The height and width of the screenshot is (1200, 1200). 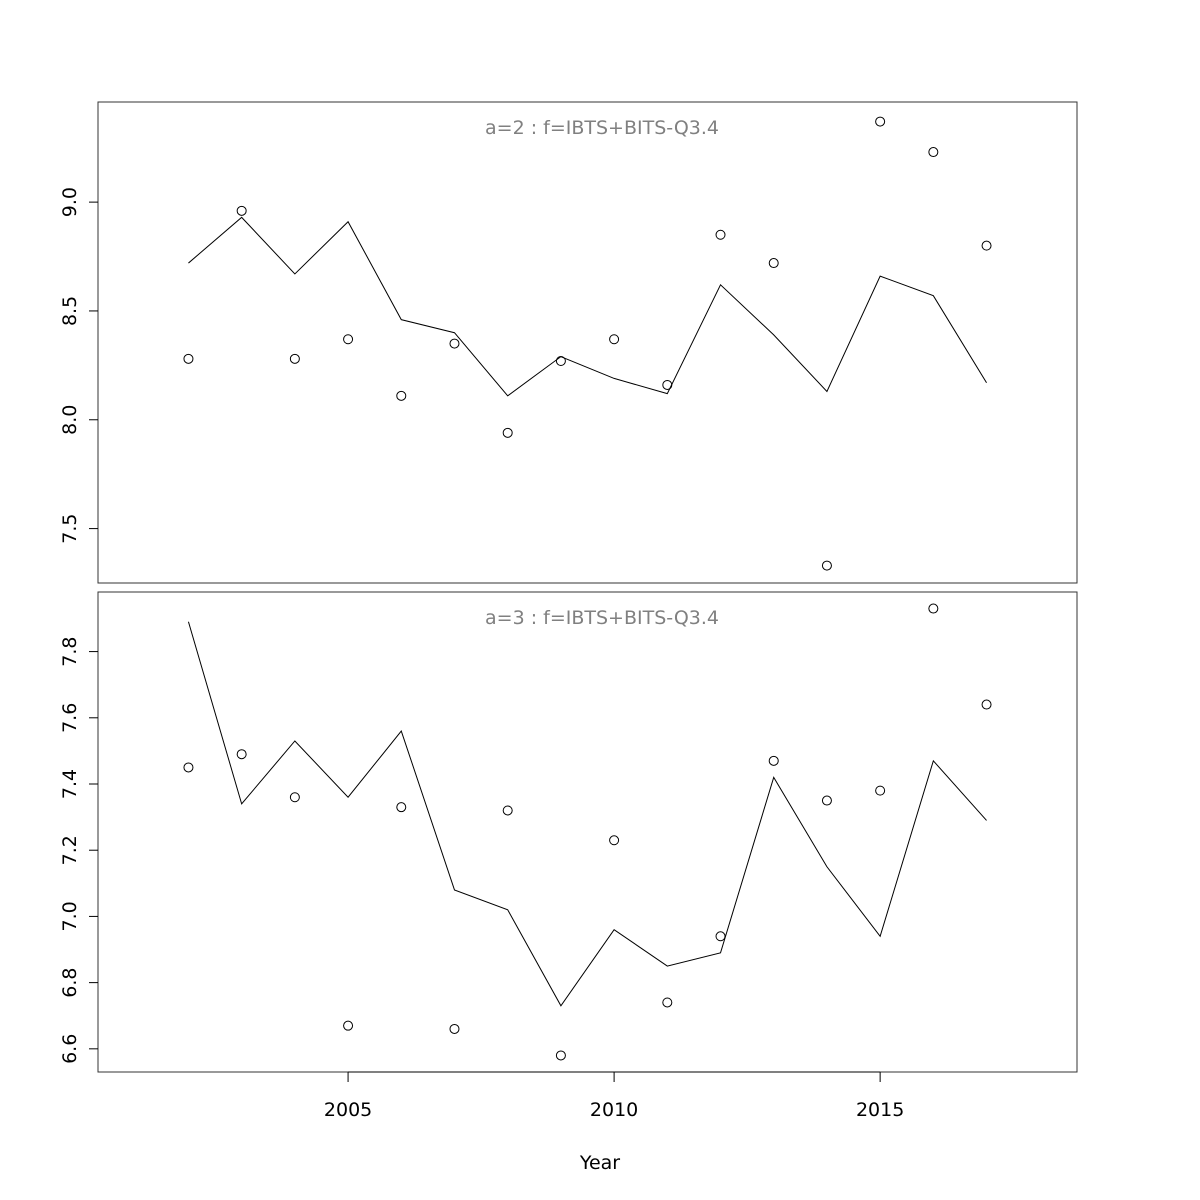 I want to click on fitted-line, so click(x=587, y=306).